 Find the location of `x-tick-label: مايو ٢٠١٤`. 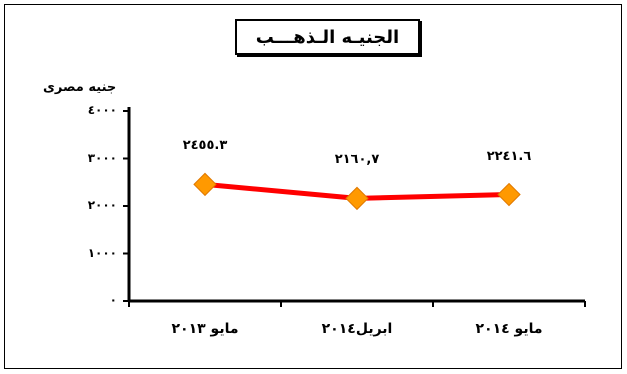

x-tick-label: مايو ٢٠١٤ is located at coordinates (509, 329).